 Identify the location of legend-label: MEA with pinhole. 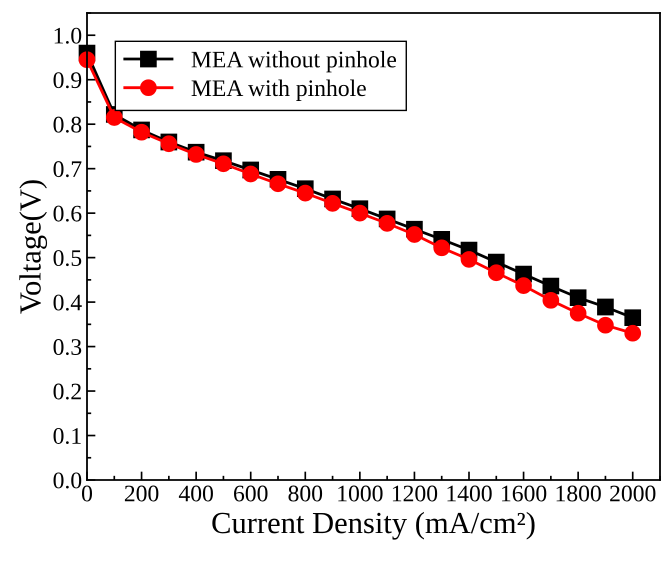
(279, 90).